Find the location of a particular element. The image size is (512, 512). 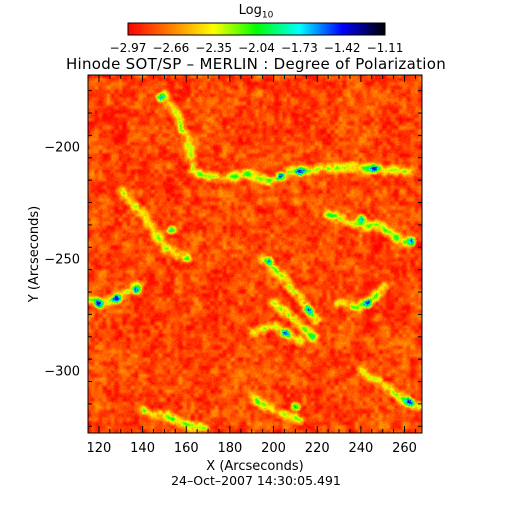

x-tick-label: 200 is located at coordinates (273, 448).